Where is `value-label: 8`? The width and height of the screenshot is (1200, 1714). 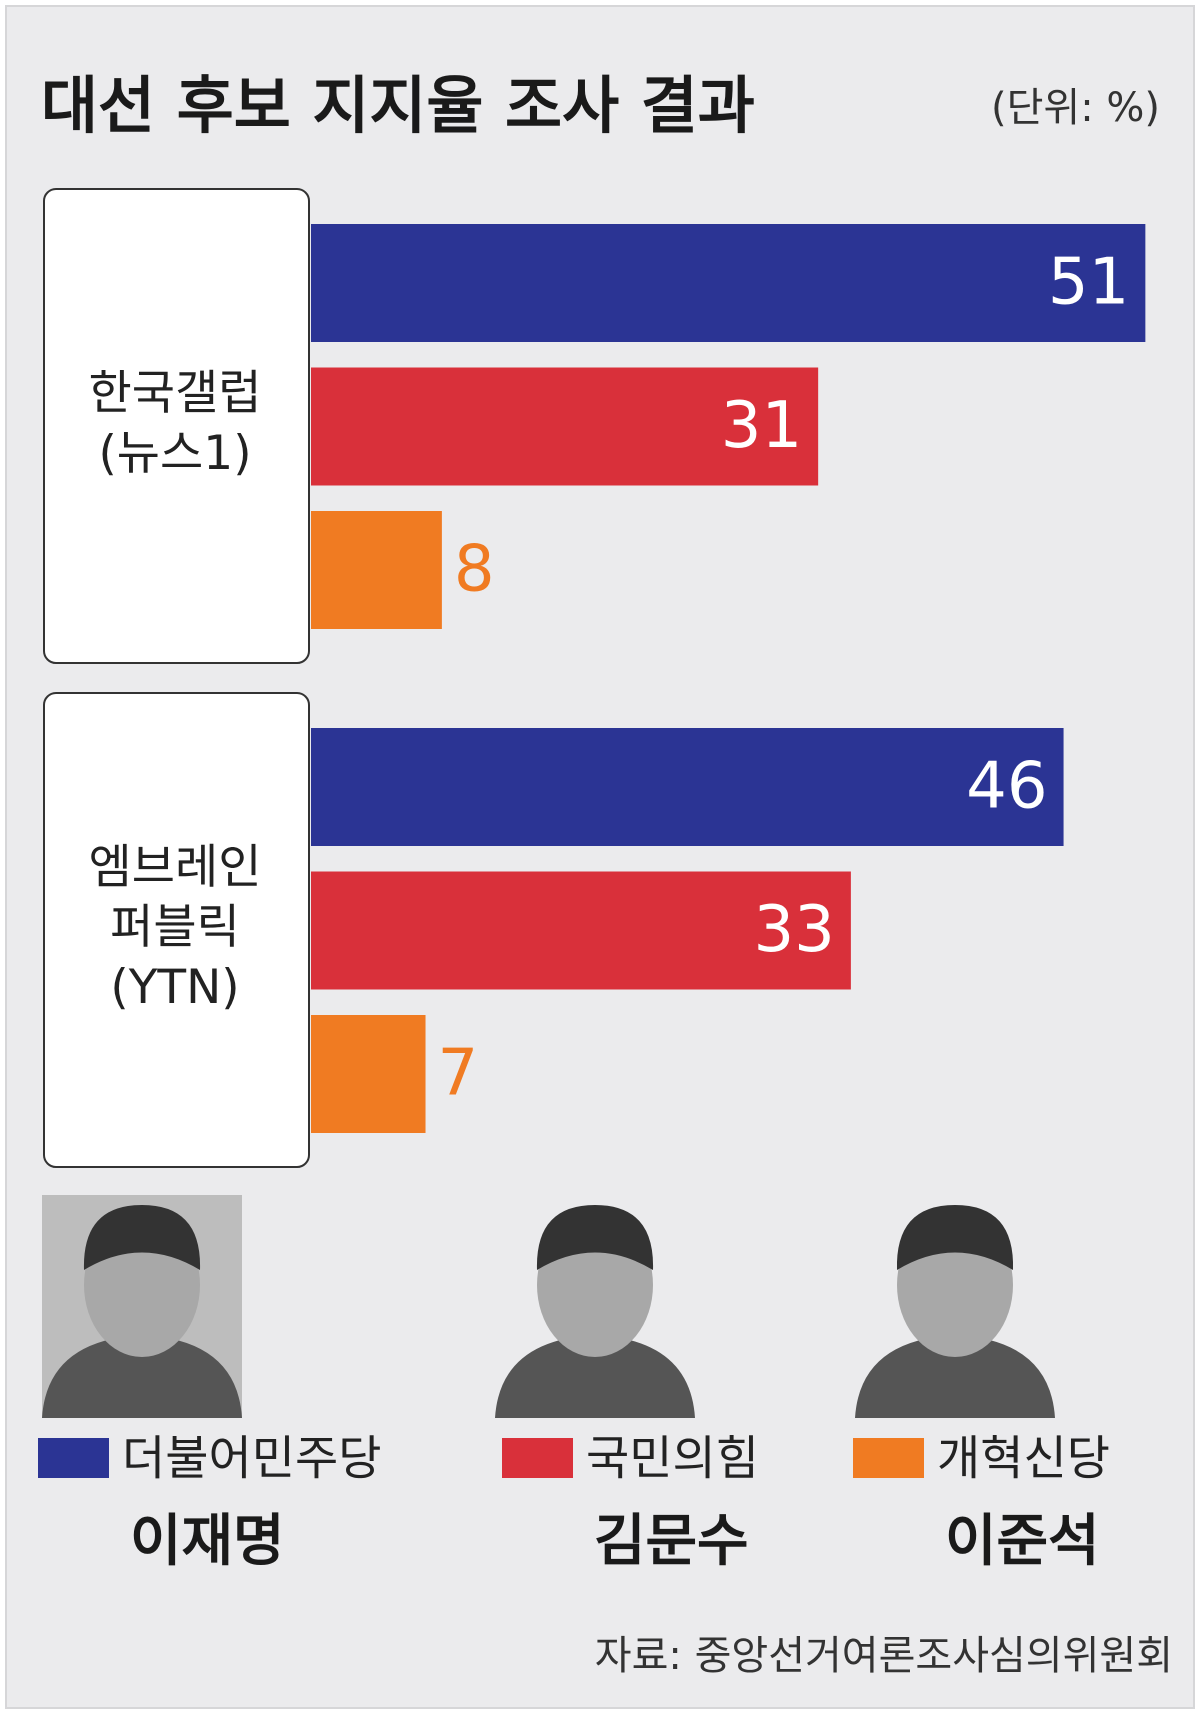 value-label: 8 is located at coordinates (474, 570).